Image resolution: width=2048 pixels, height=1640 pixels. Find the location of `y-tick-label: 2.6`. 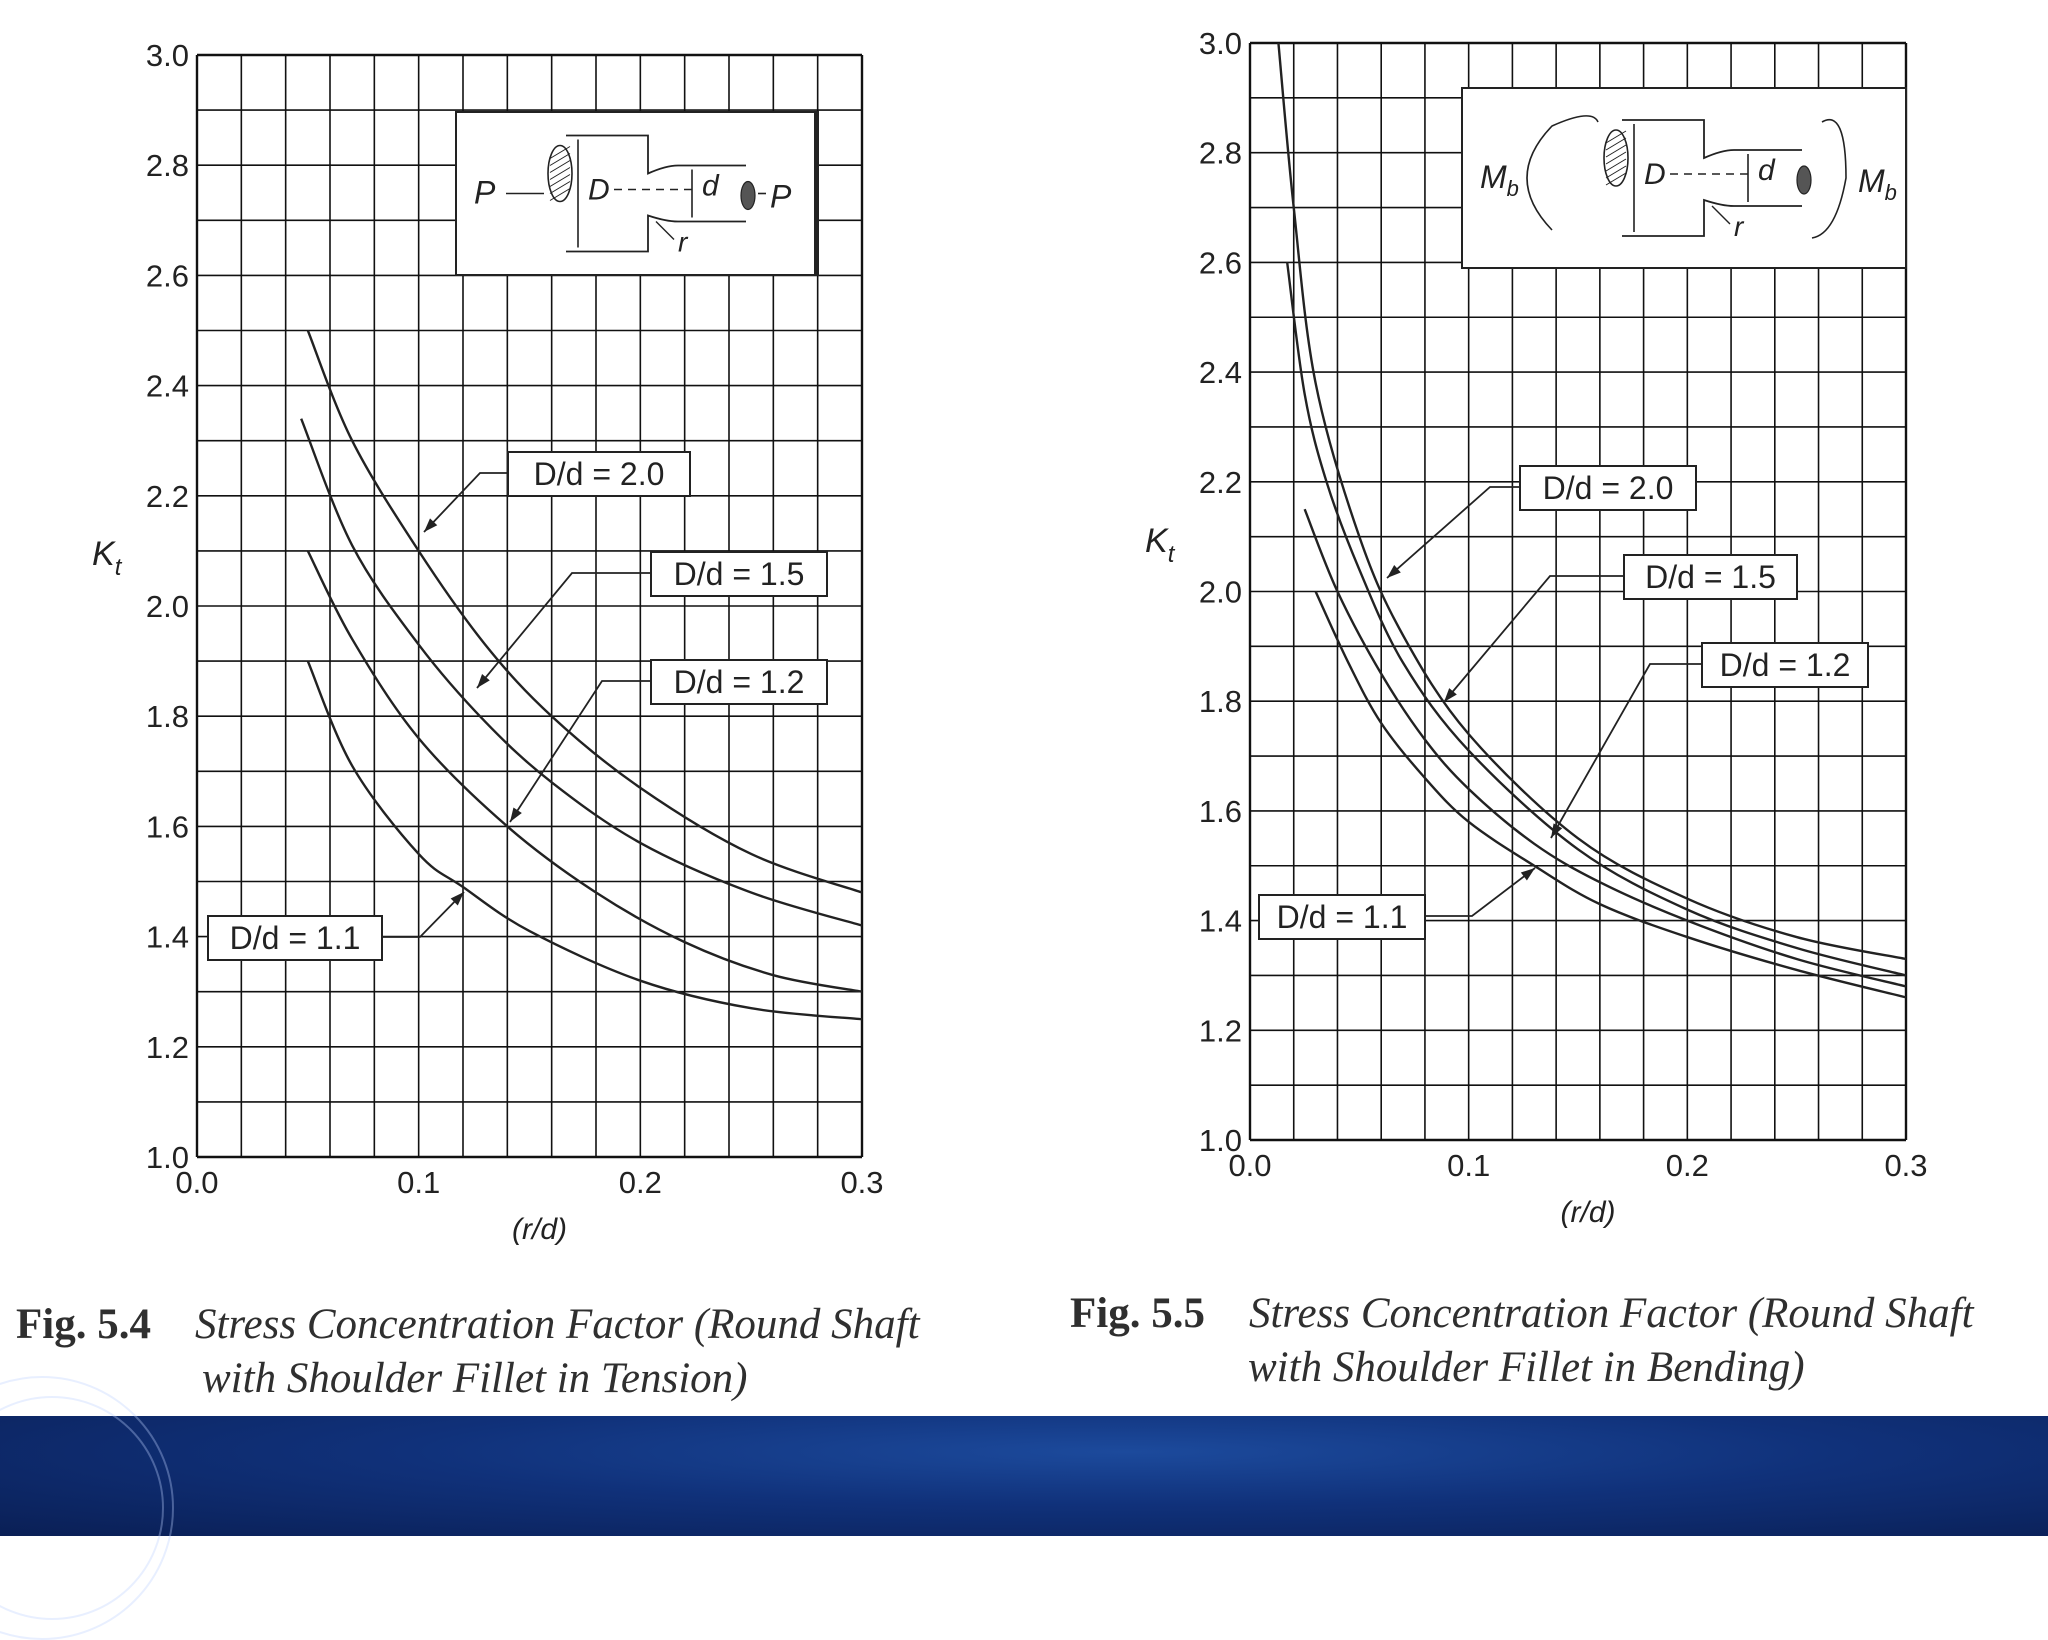

y-tick-label: 2.6 is located at coordinates (1220, 262).